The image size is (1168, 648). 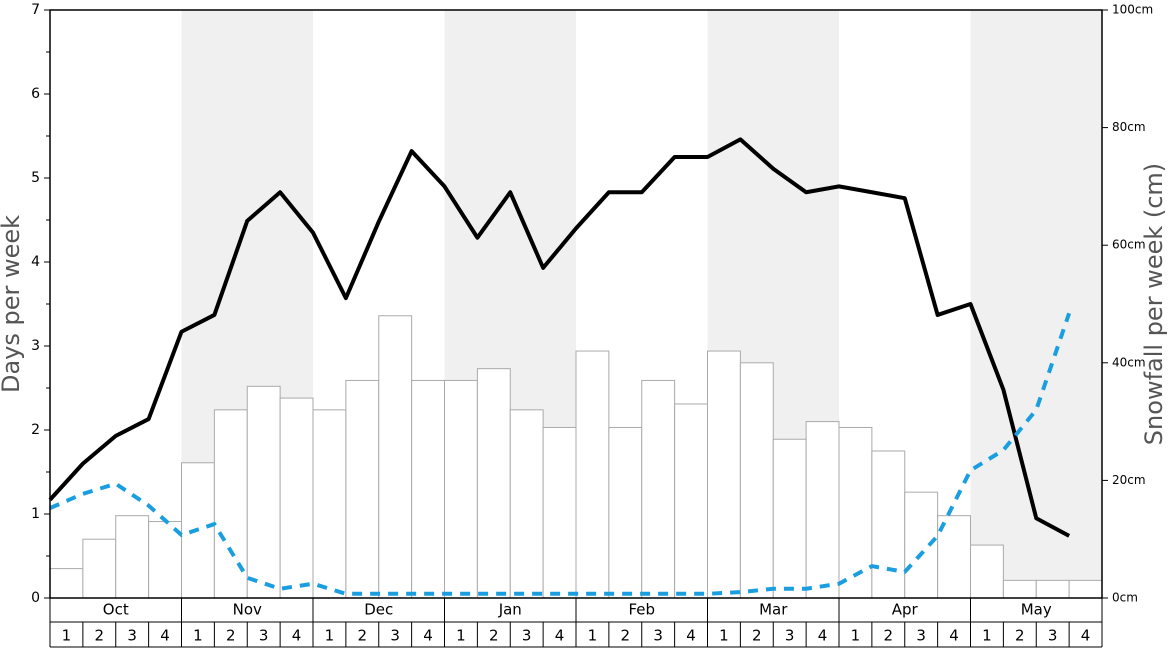 What do you see at coordinates (35, 10) in the screenshot?
I see `y-tick-label: 7` at bounding box center [35, 10].